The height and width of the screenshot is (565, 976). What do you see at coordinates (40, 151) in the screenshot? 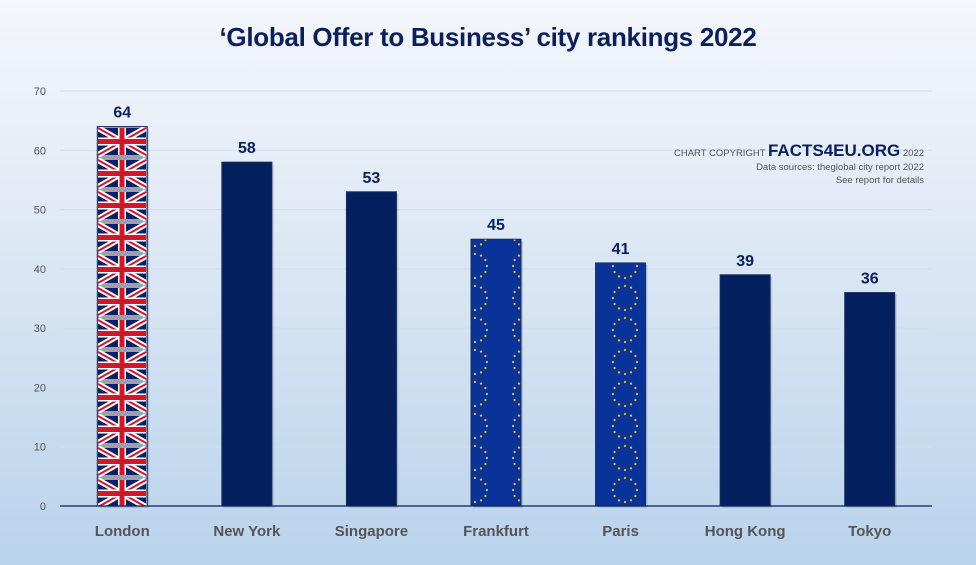
I see `y-tick-label: 60` at bounding box center [40, 151].